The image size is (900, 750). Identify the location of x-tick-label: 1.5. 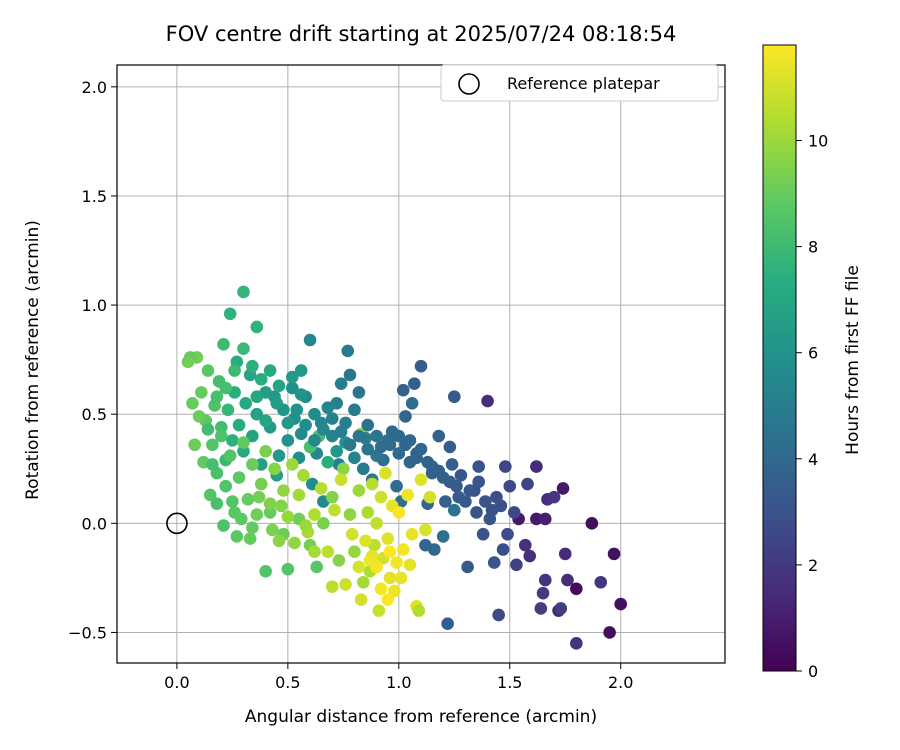
(509, 682).